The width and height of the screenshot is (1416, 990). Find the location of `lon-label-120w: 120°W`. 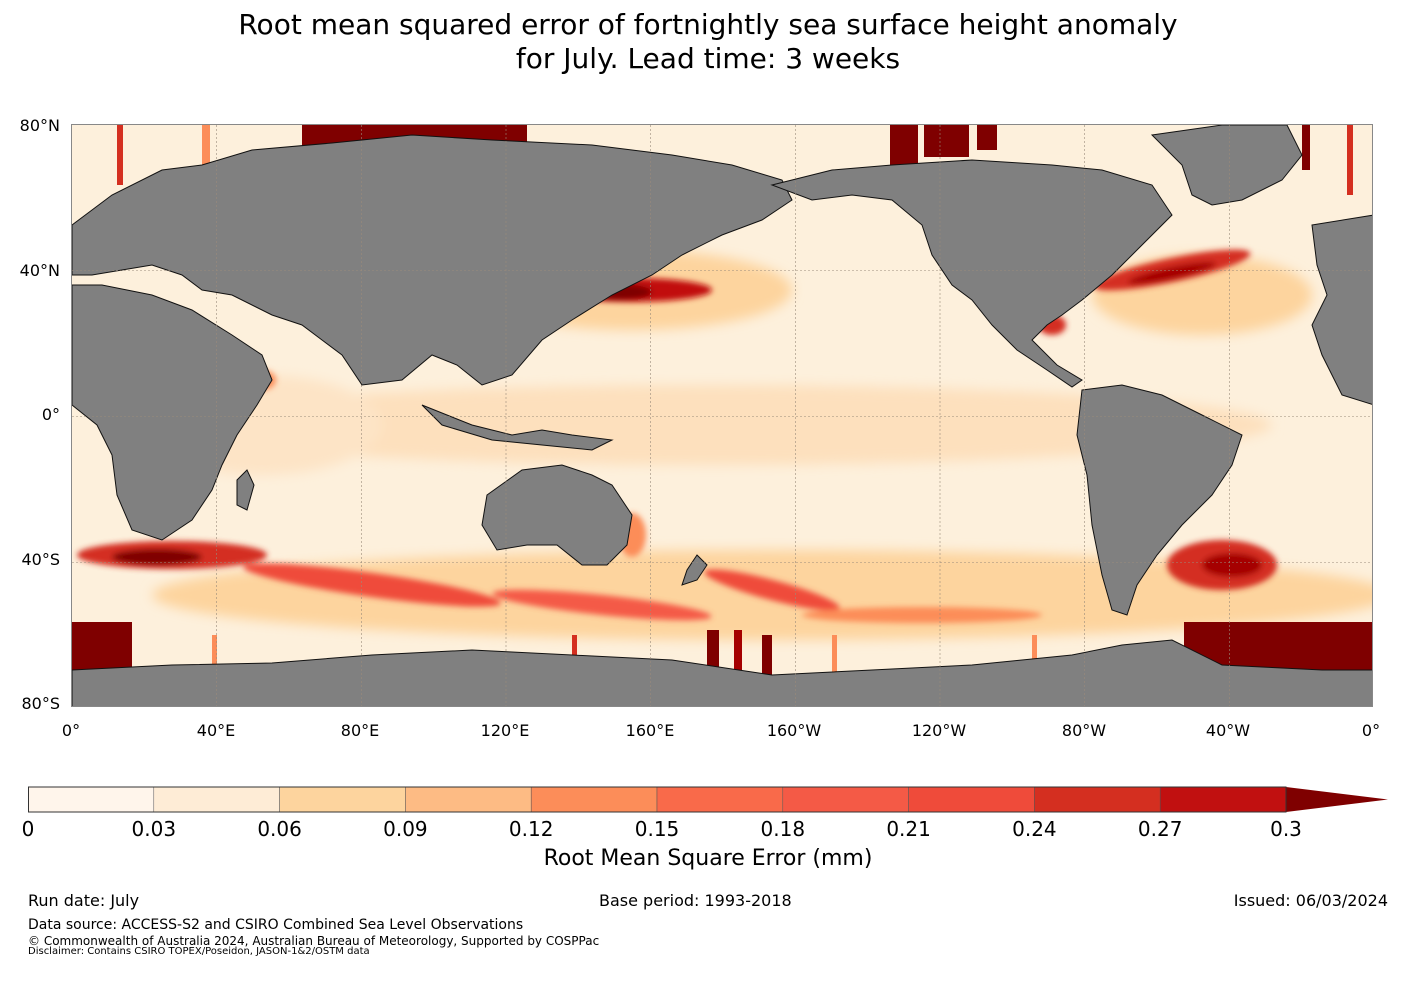

lon-label-120w: 120°W is located at coordinates (939, 730).